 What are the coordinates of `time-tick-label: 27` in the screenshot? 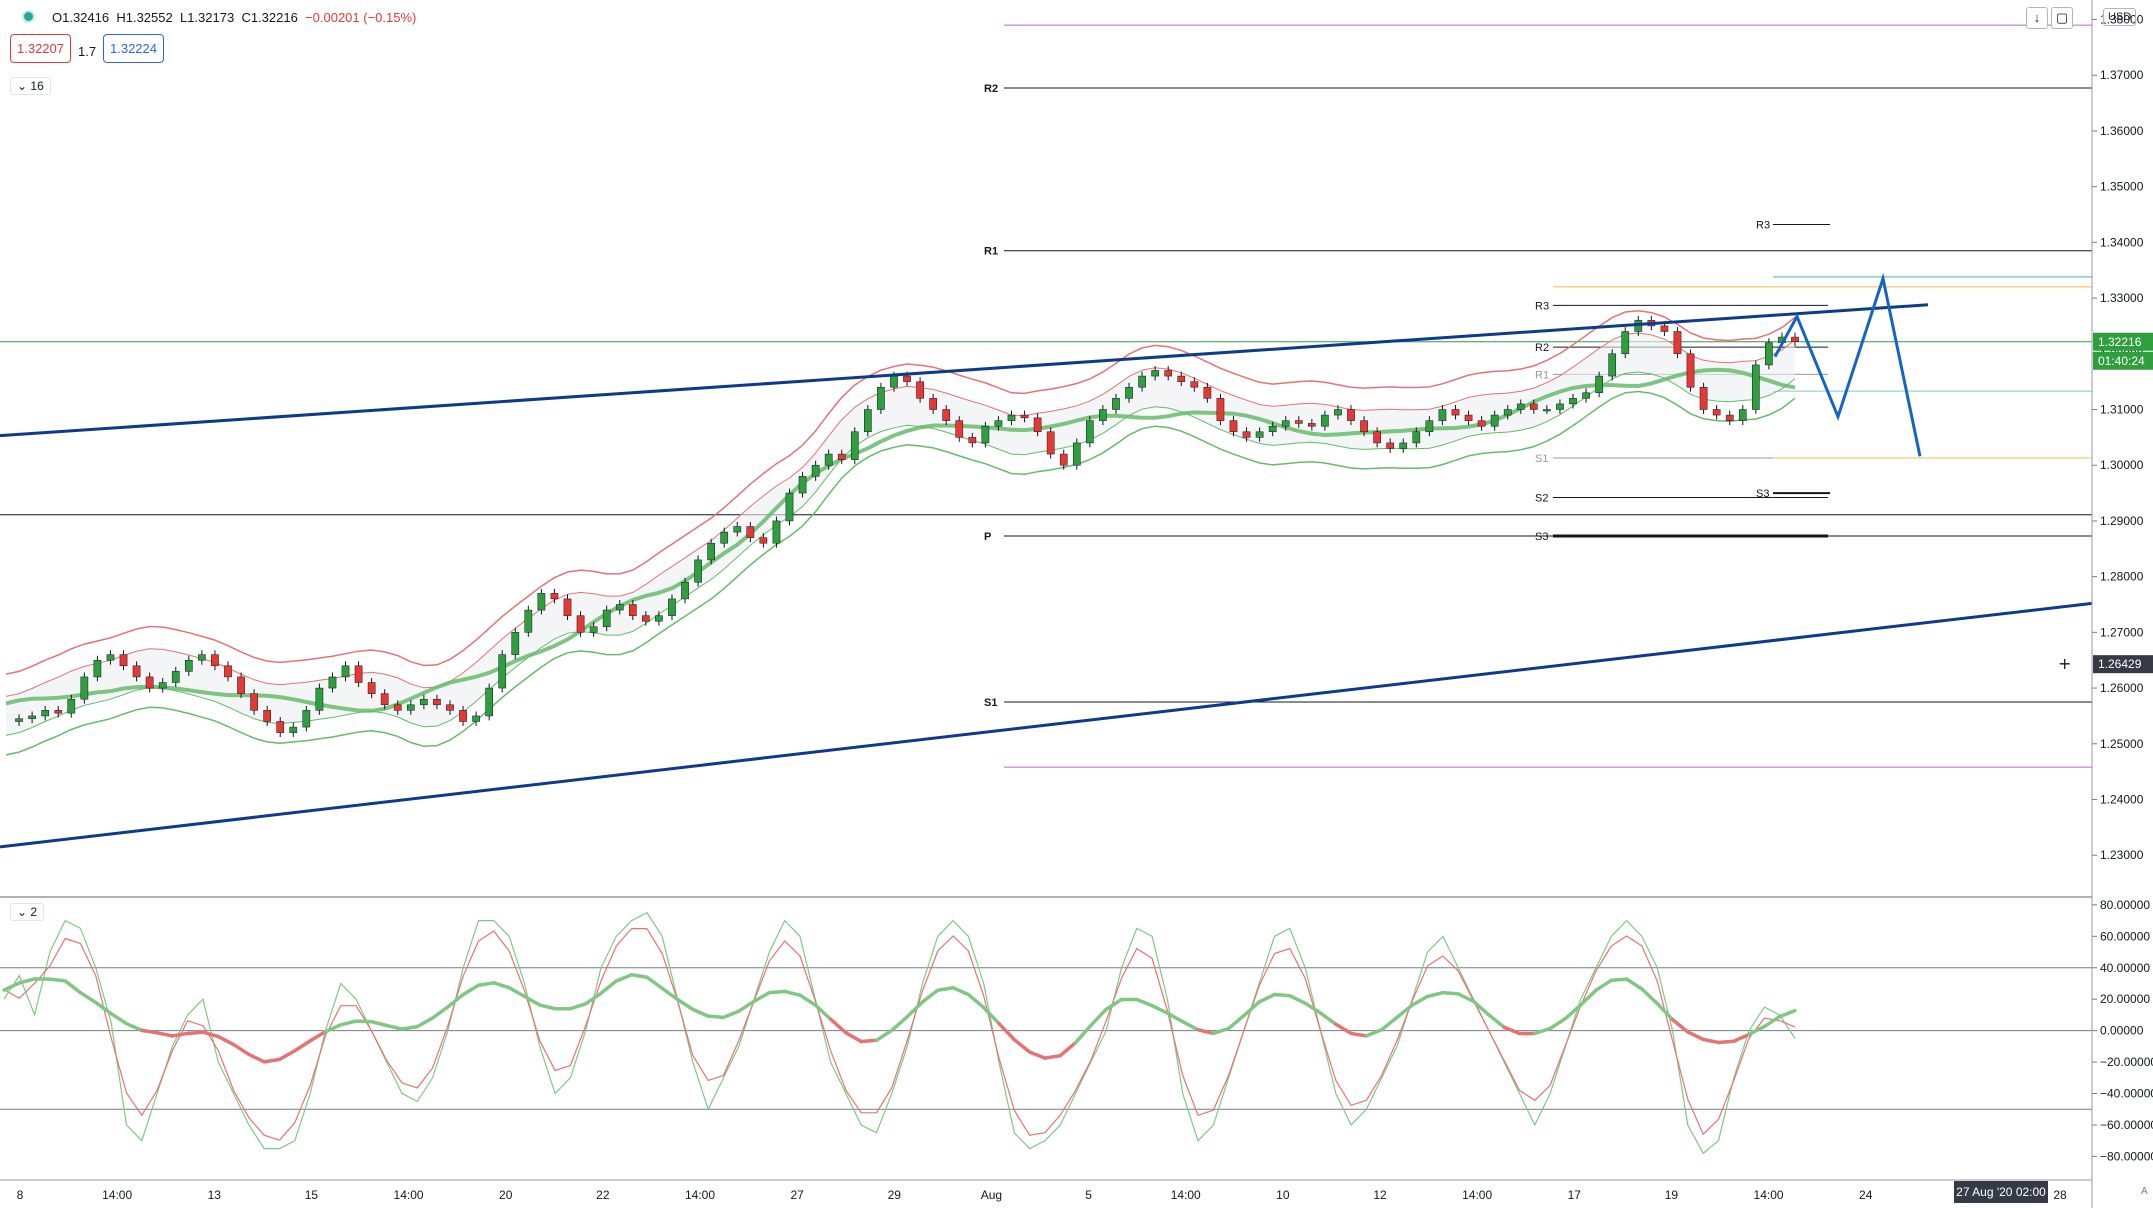 It's located at (797, 1195).